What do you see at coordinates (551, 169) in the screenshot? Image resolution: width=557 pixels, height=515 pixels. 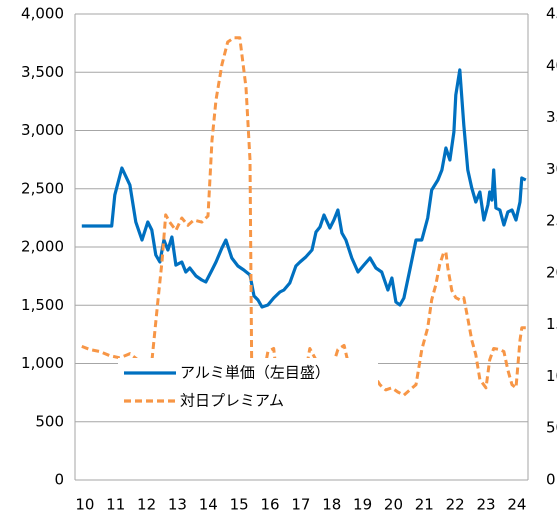 I see `y2-tick-label: 300` at bounding box center [551, 169].